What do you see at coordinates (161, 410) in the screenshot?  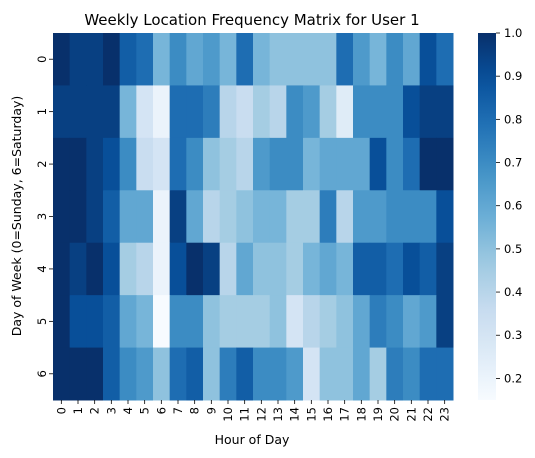 I see `x-tick-label: 6` at bounding box center [161, 410].